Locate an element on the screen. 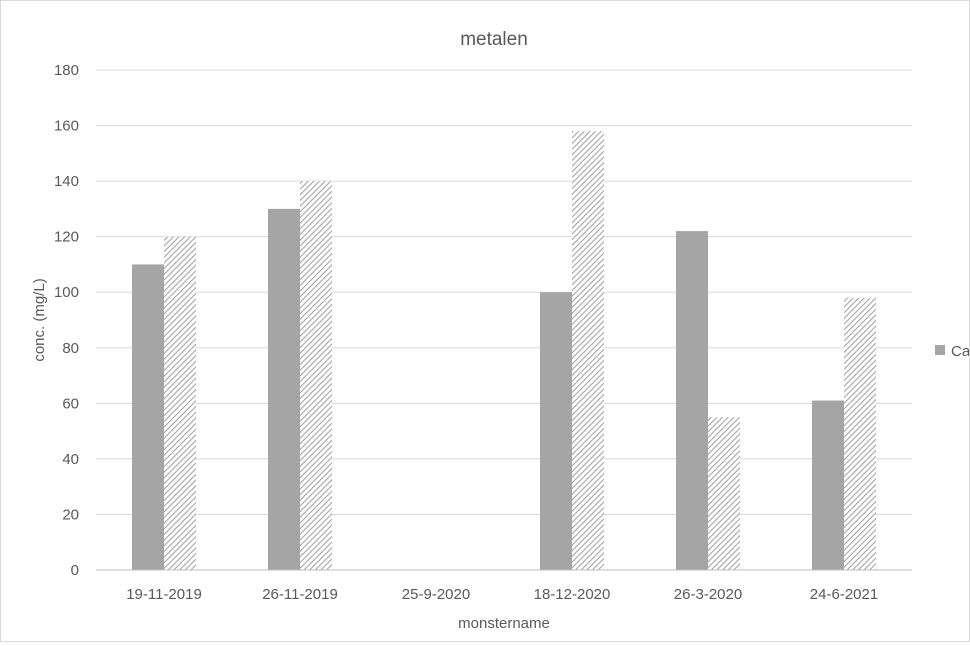  chart-title: metalen is located at coordinates (494, 39).